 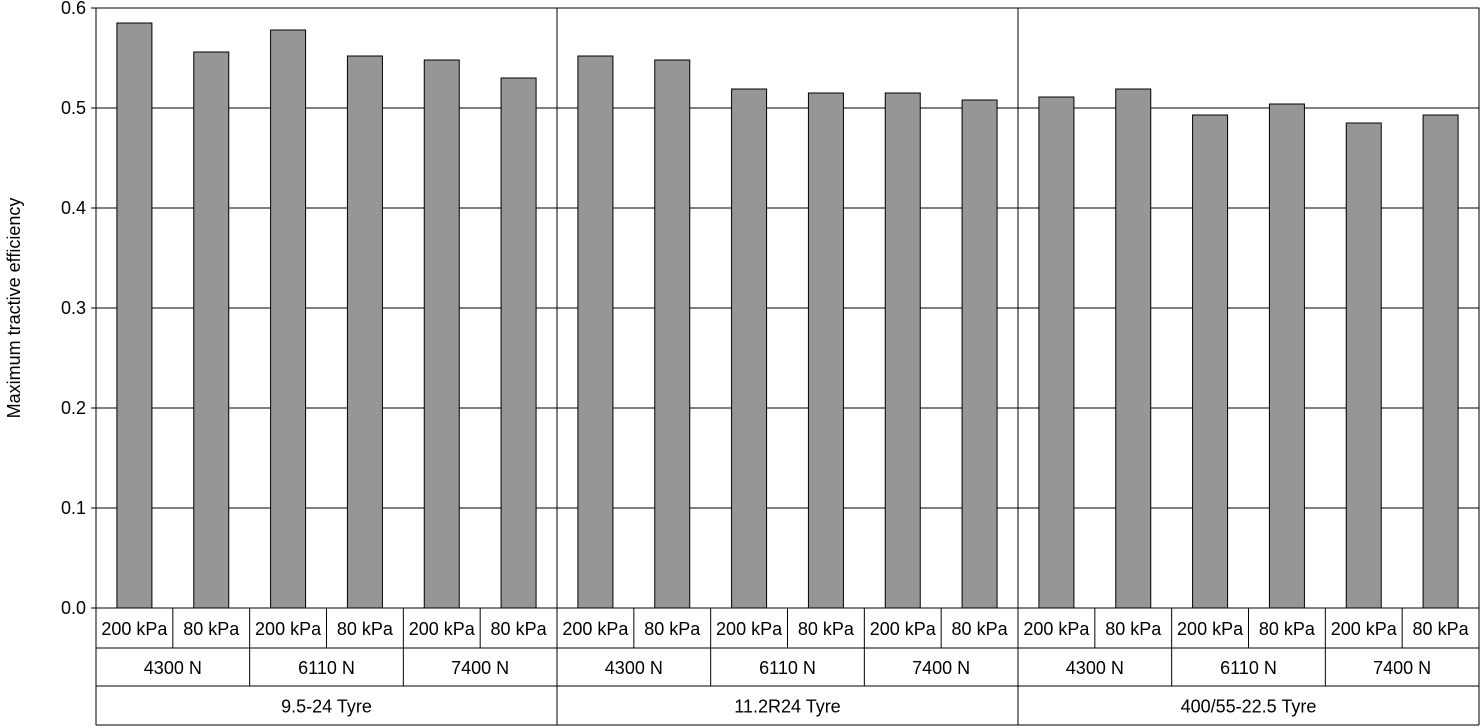 I want to click on y-tick-label: 0.4, so click(x=73, y=208).